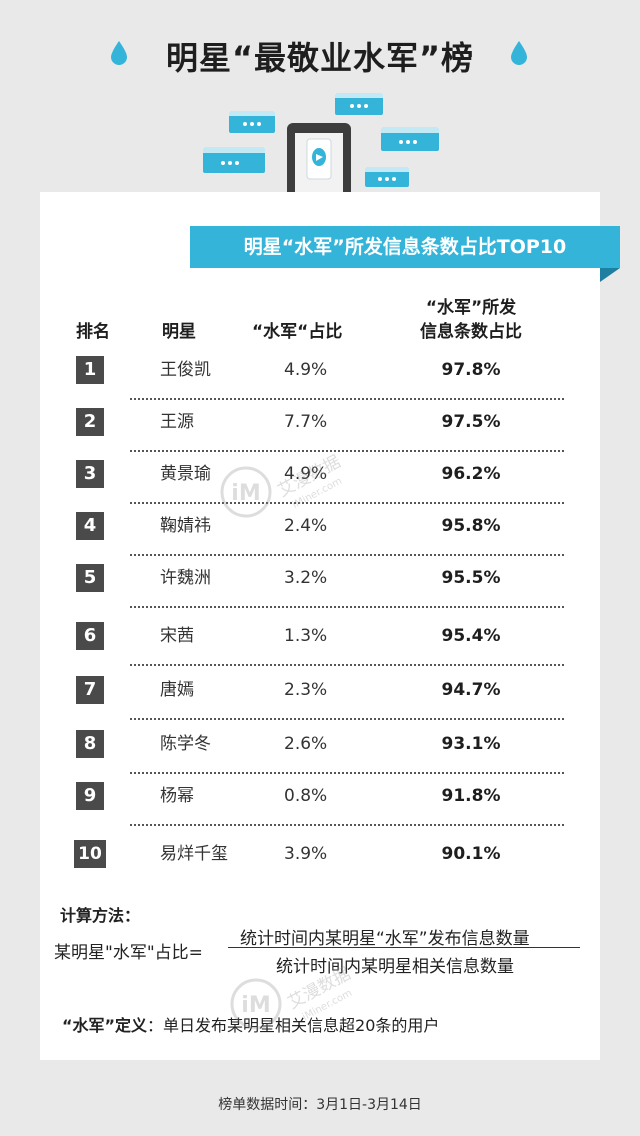  What do you see at coordinates (177, 796) in the screenshot?
I see `star-name: 杨幂` at bounding box center [177, 796].